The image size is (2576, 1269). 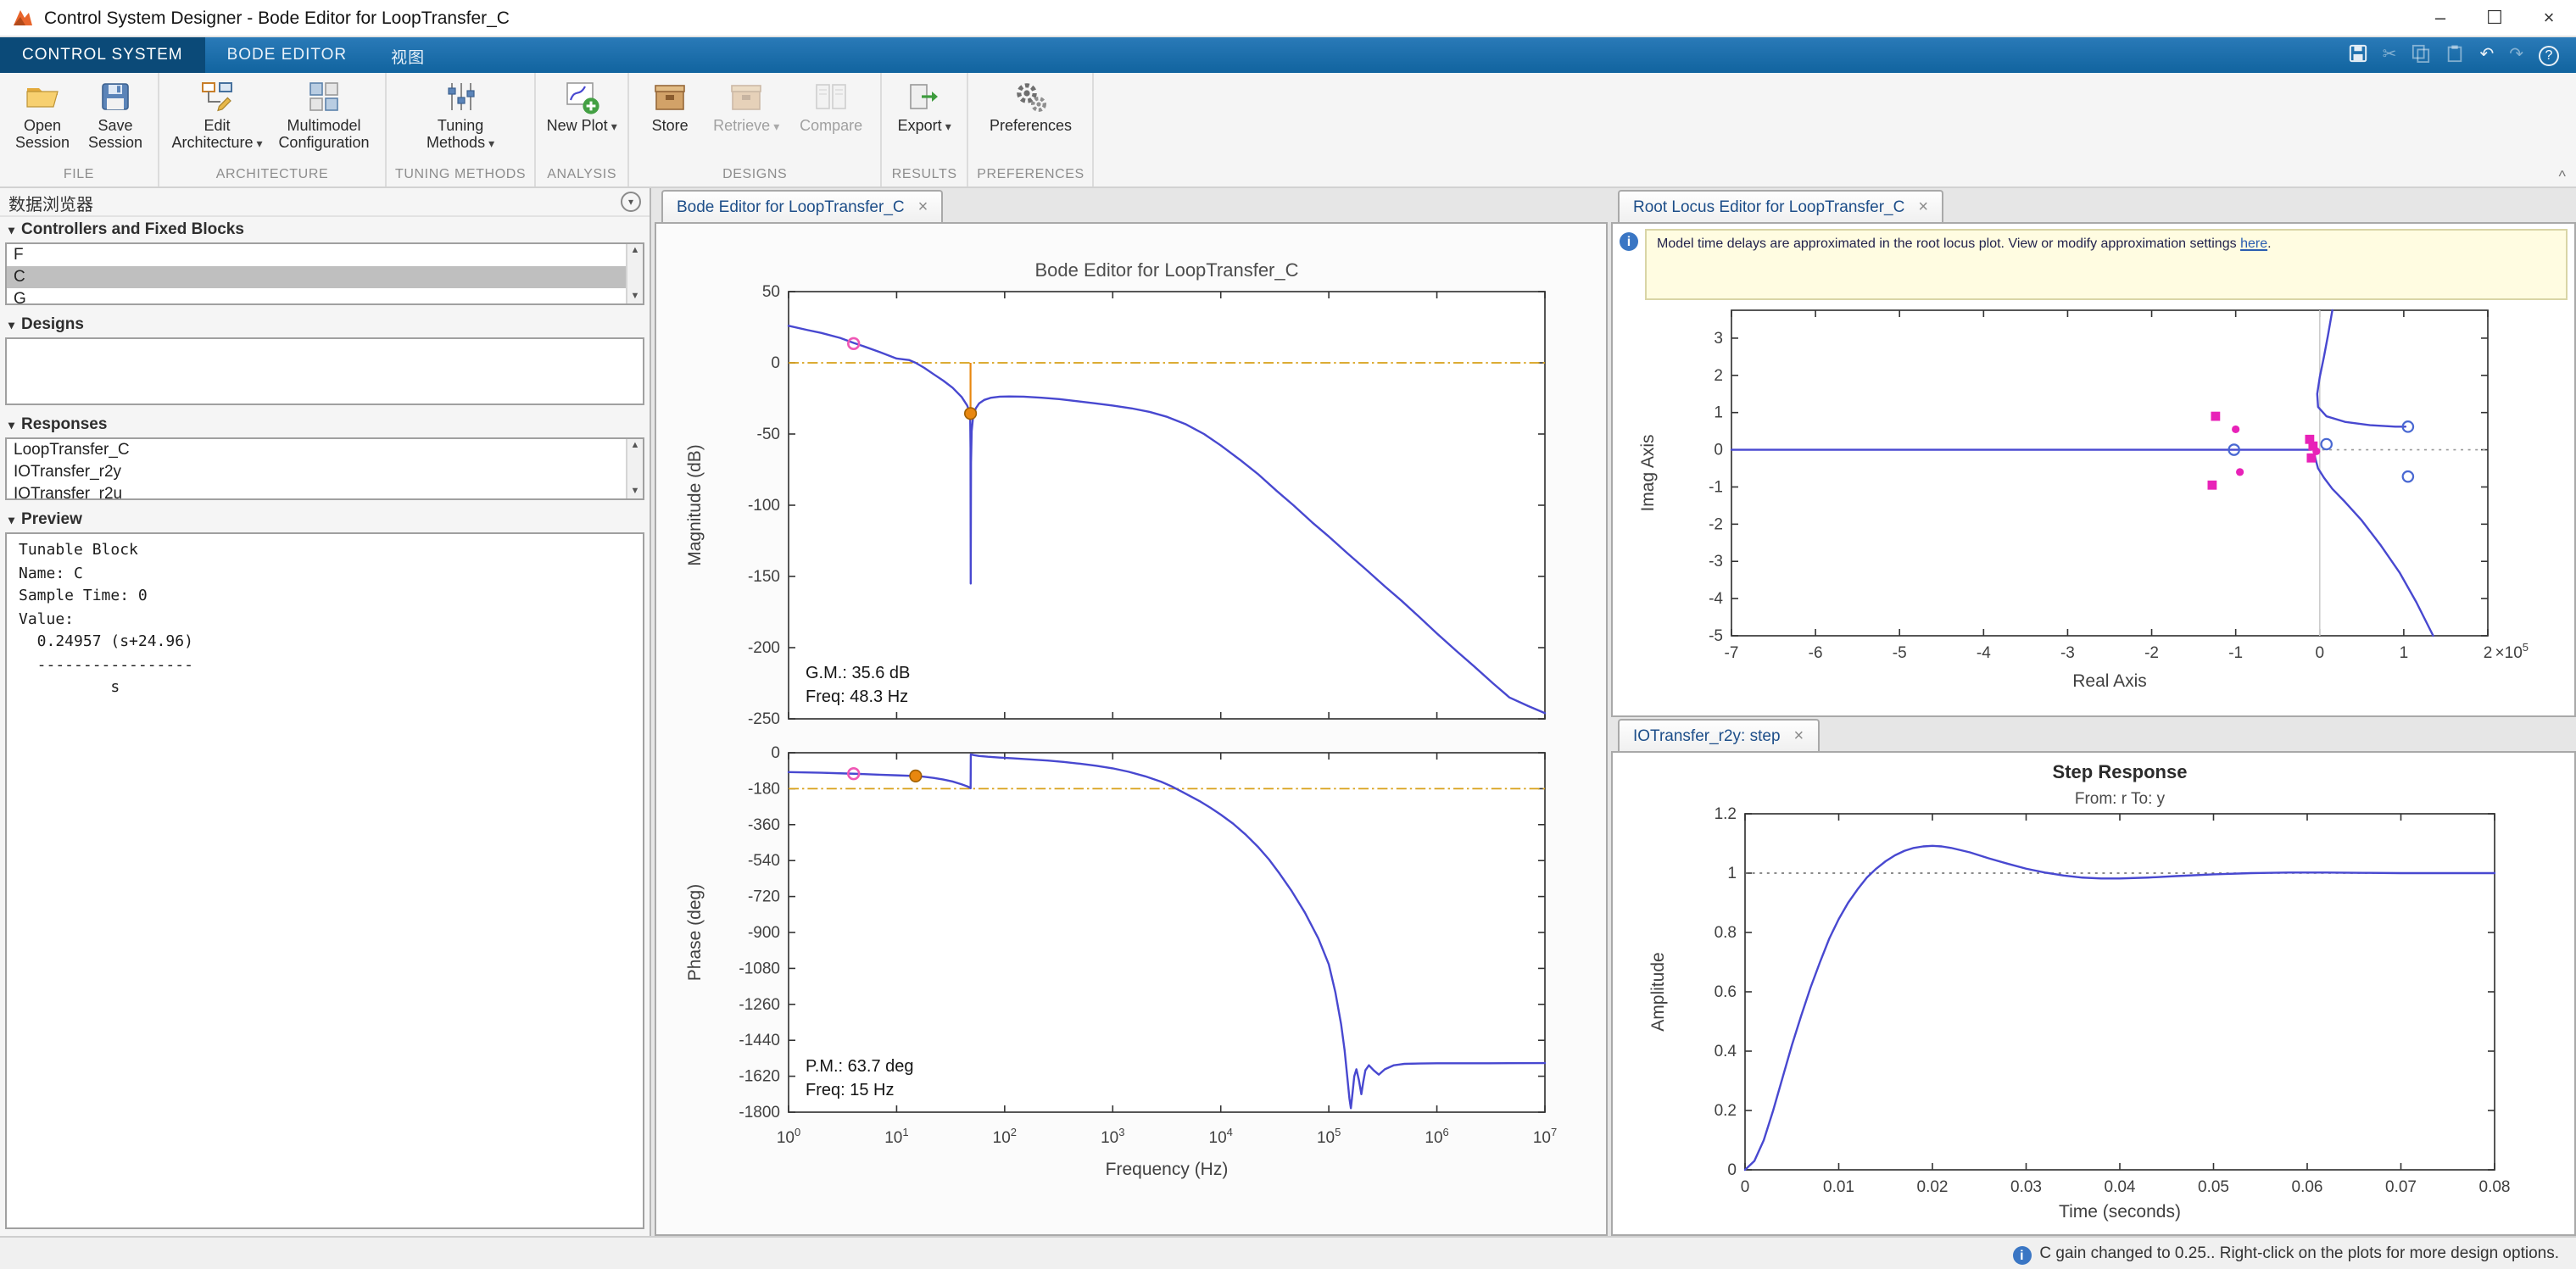 What do you see at coordinates (2358, 55) in the screenshot?
I see `save-icon` at bounding box center [2358, 55].